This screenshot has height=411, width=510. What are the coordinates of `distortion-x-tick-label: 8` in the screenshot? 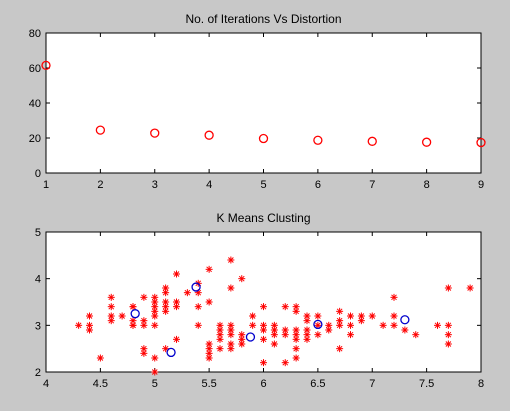 It's located at (427, 185).